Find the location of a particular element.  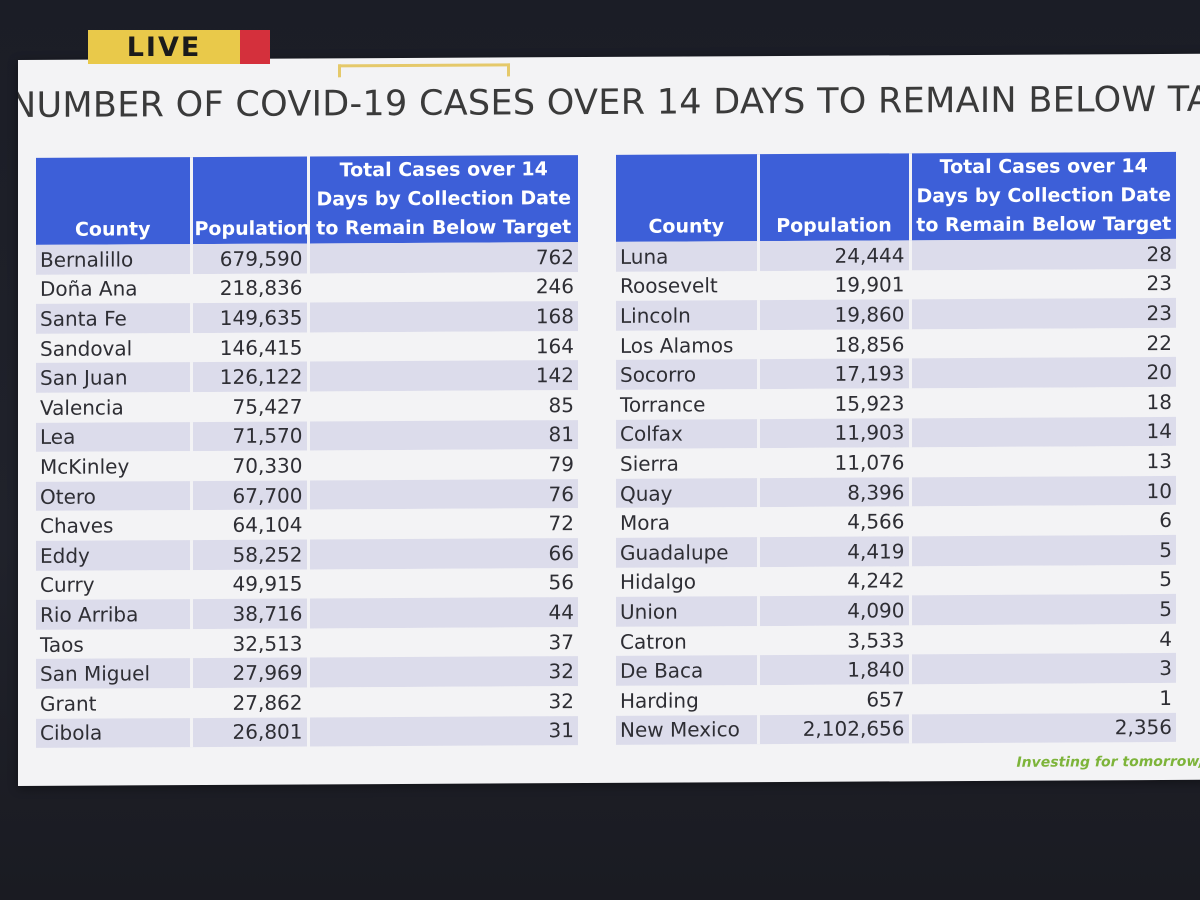

cell-population: 4,419 is located at coordinates (834, 551).